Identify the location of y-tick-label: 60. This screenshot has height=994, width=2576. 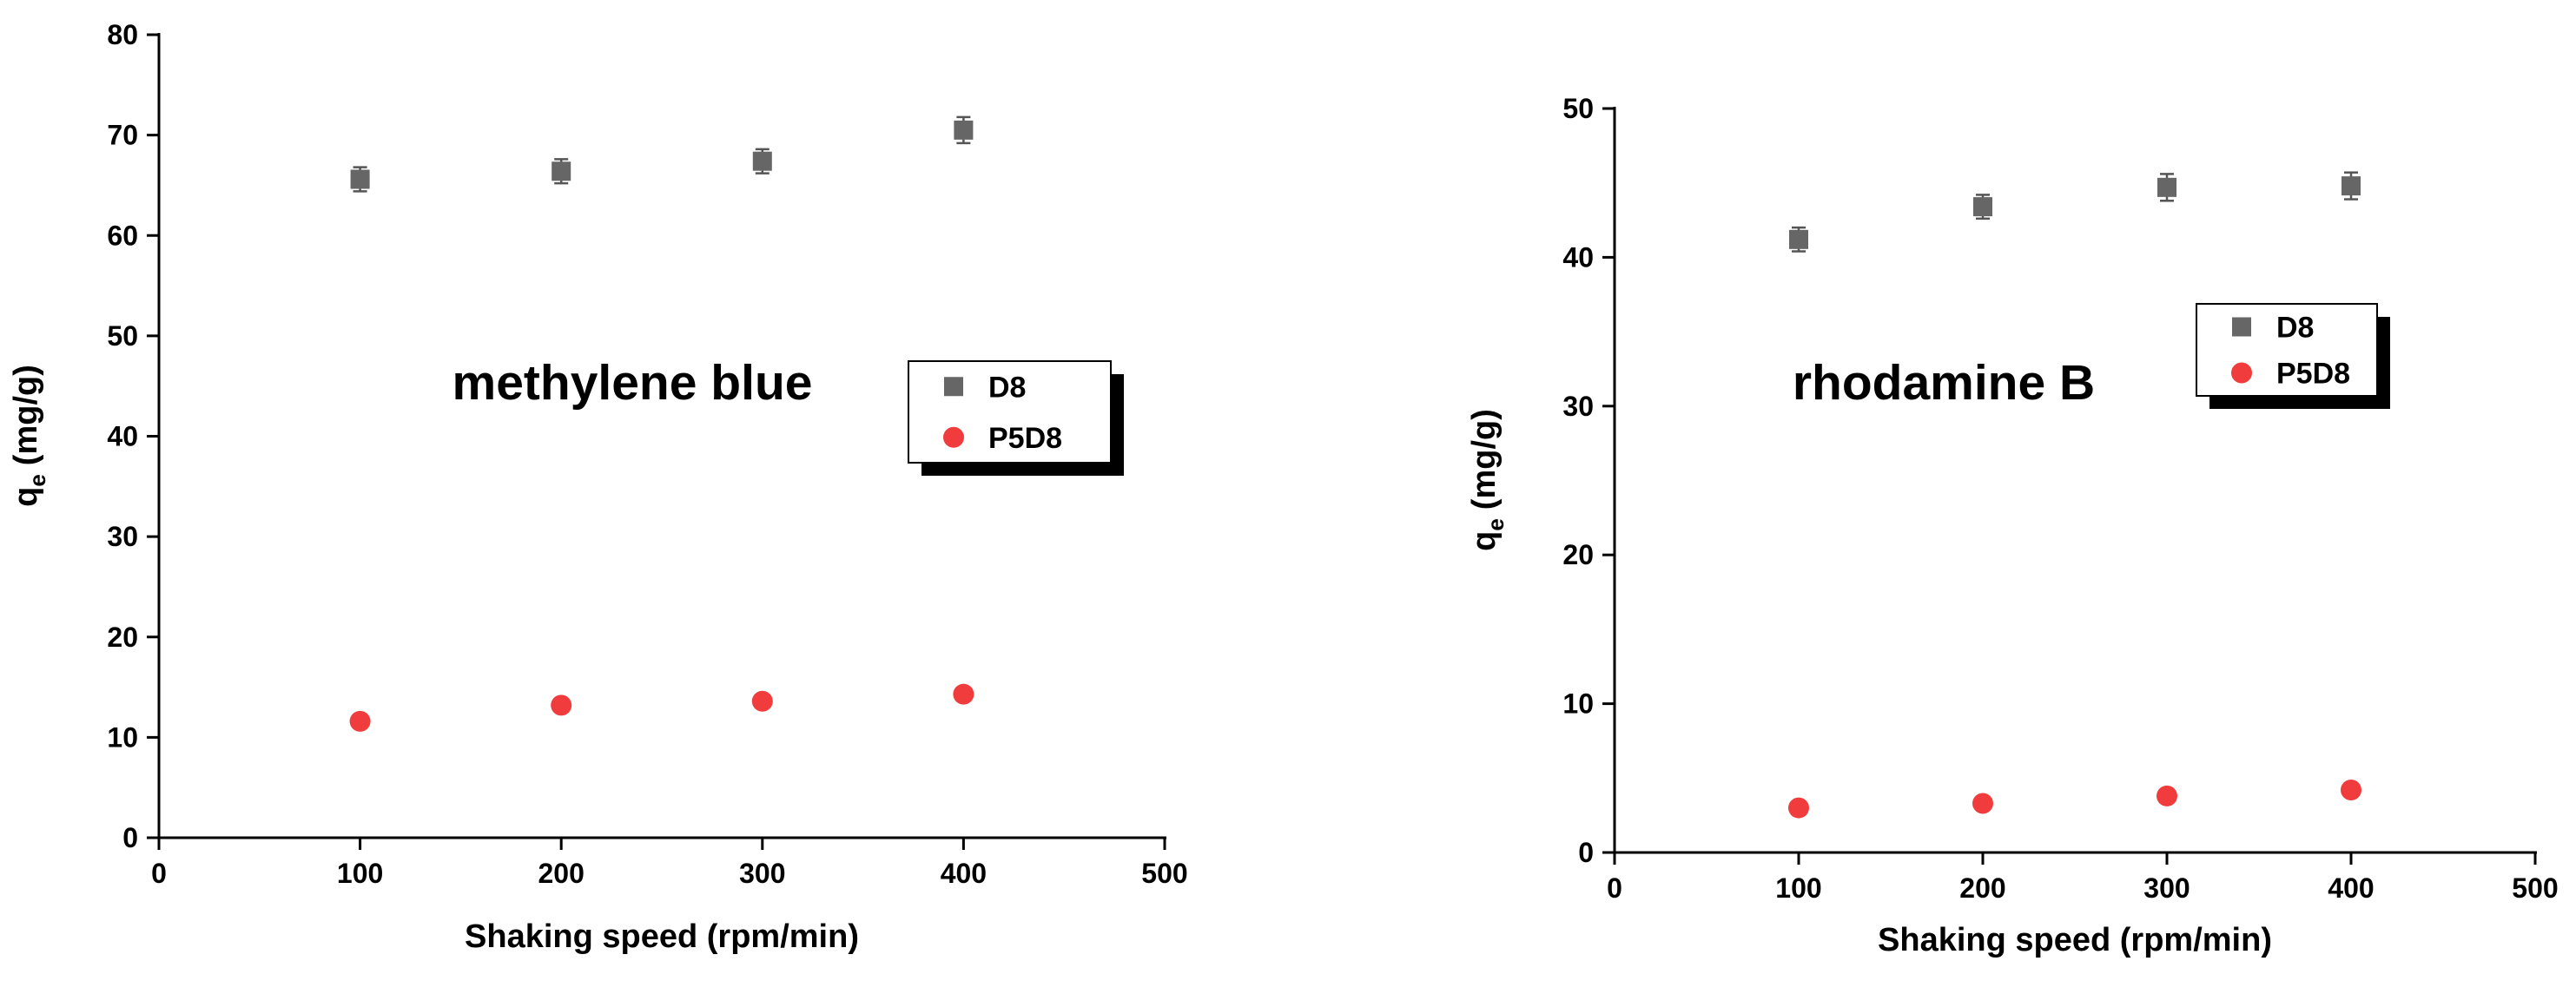
(122, 235).